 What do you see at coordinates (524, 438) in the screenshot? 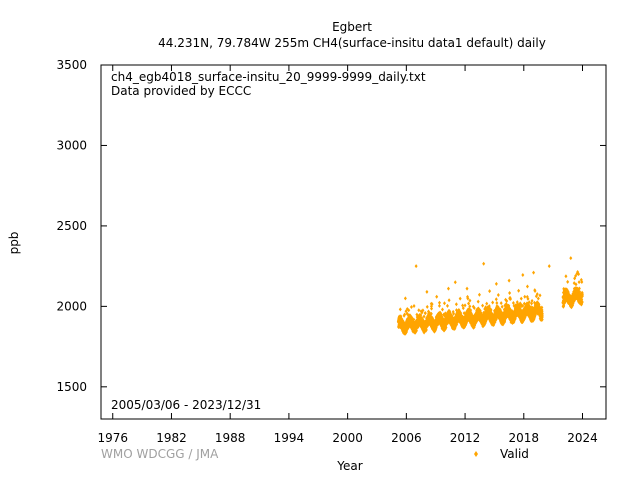
I see `x-tick-label: 2018` at bounding box center [524, 438].